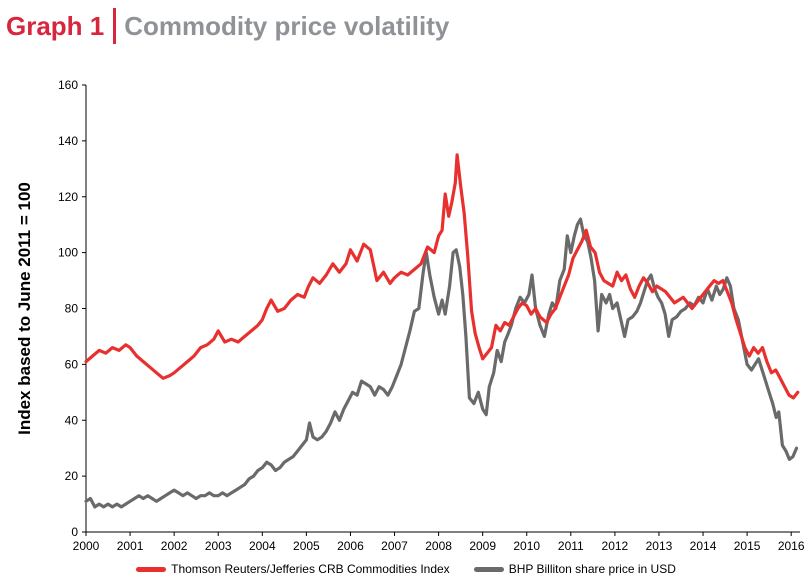  What do you see at coordinates (659, 546) in the screenshot?
I see `x-tick-label: 2013` at bounding box center [659, 546].